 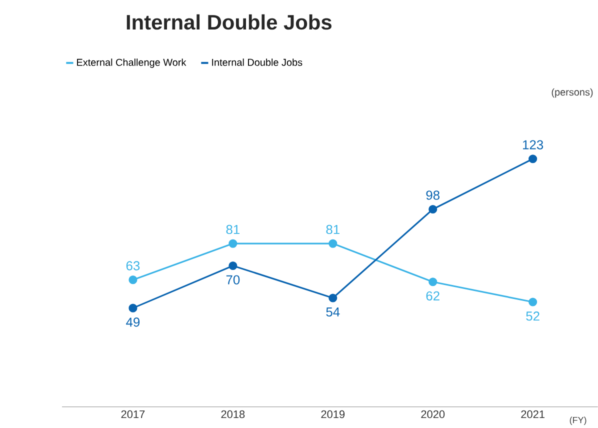 I want to click on data-label: 62, so click(x=433, y=295).